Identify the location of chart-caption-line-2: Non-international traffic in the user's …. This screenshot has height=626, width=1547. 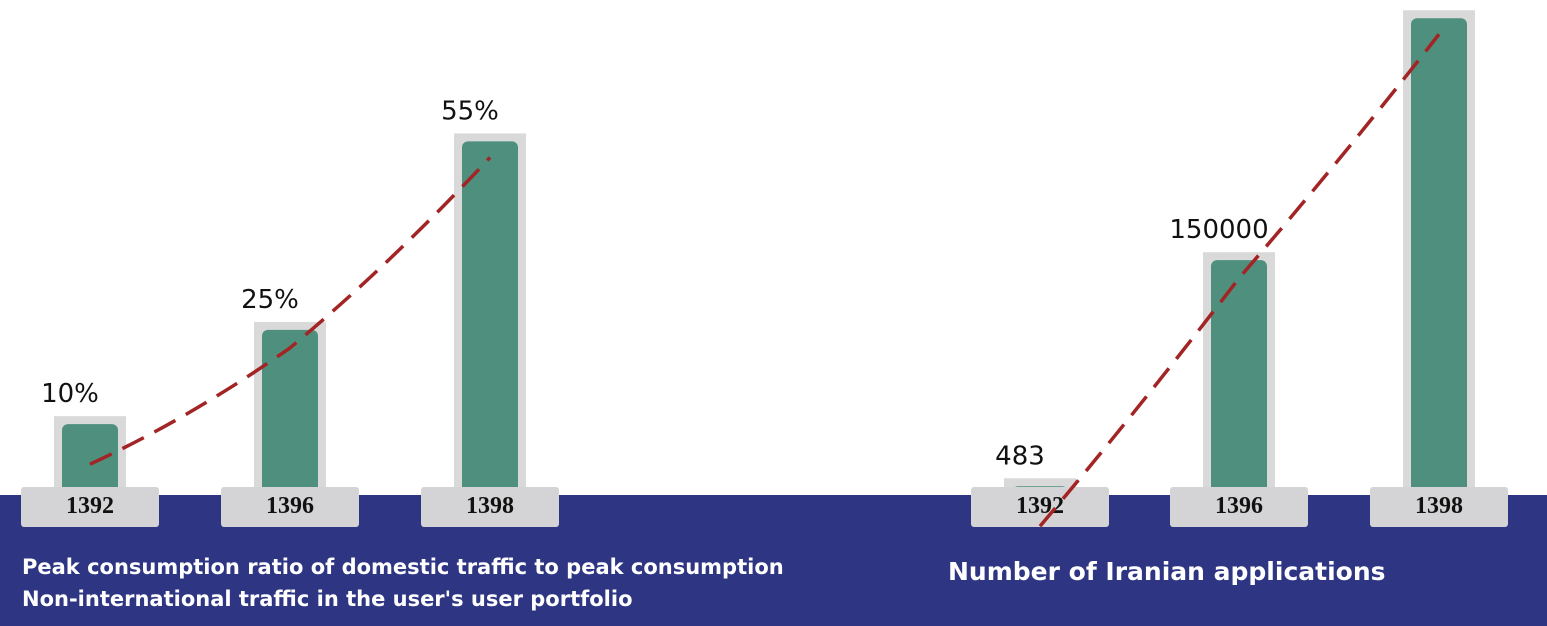
(327, 599).